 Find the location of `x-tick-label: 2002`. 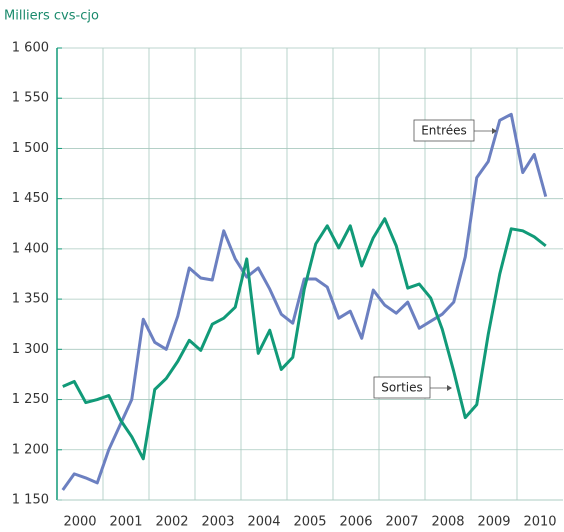

x-tick-label: 2002 is located at coordinates (171, 522).